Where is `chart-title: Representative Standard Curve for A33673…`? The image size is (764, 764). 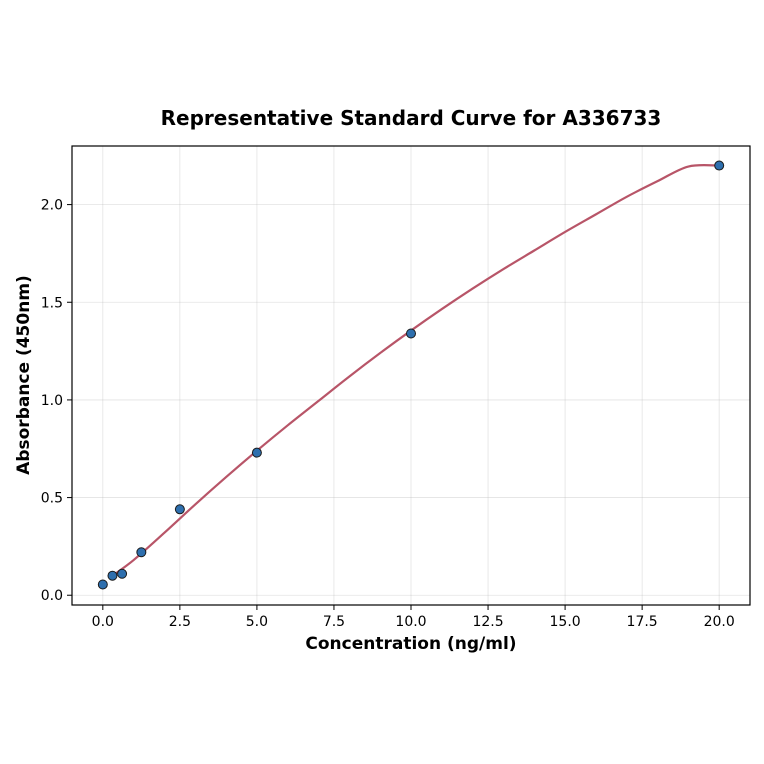 chart-title: Representative Standard Curve for A33673… is located at coordinates (411, 118).